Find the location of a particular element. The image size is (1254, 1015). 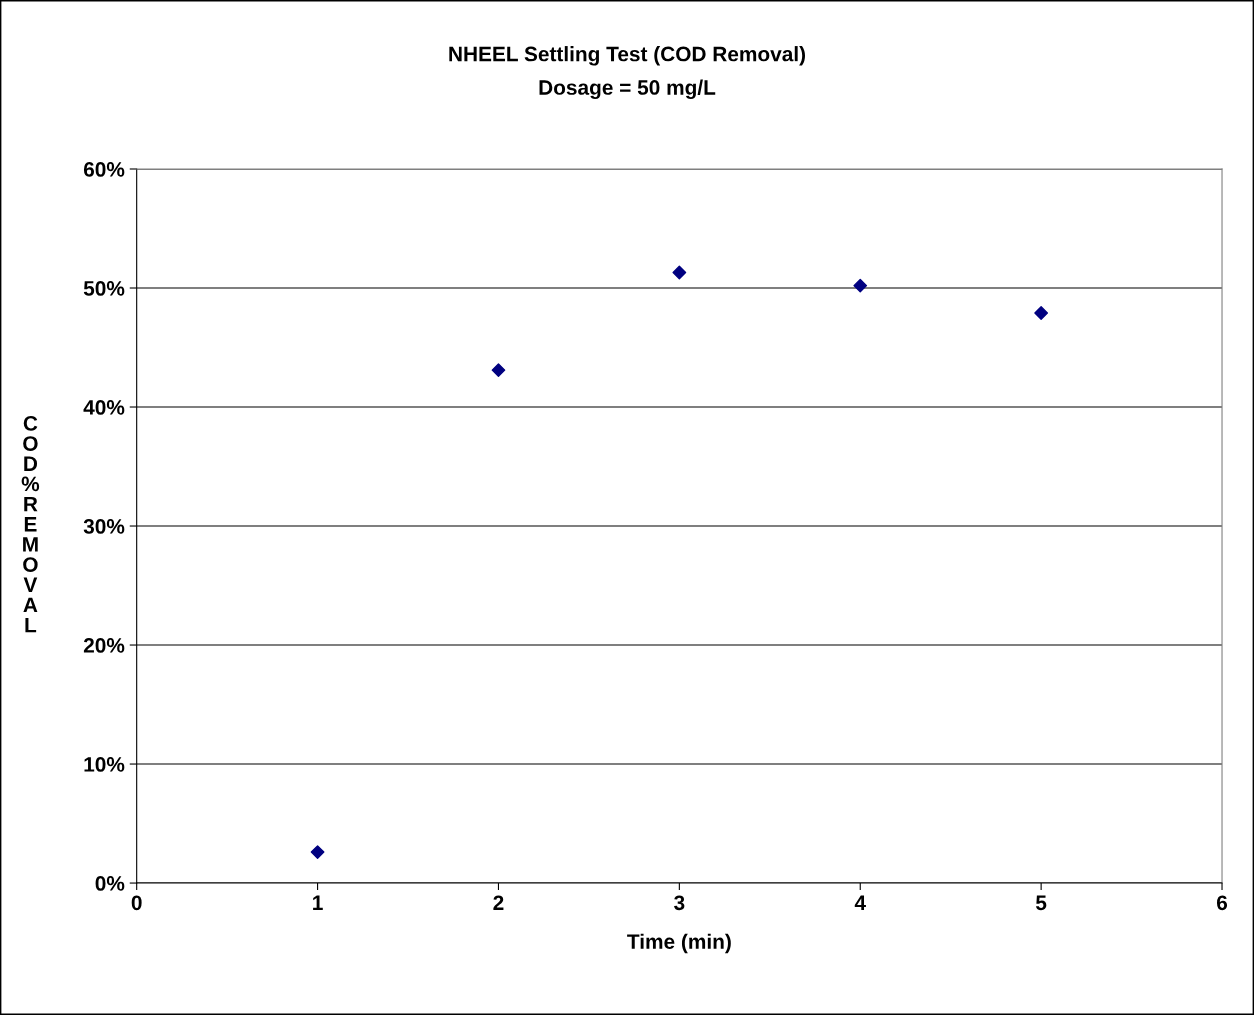

x-tick-label: 5 is located at coordinates (1041, 903).